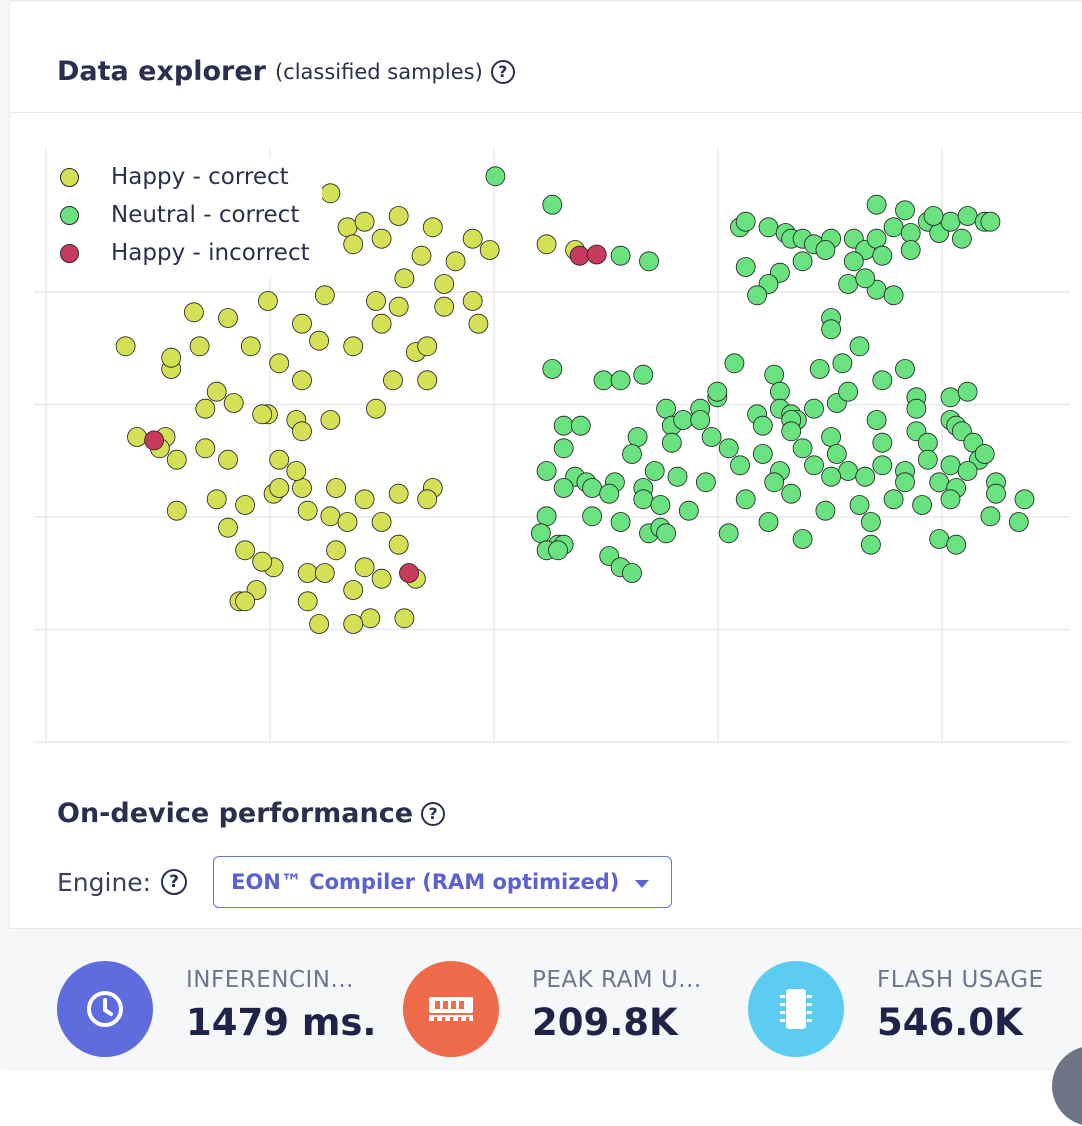 The image size is (1082, 1126). What do you see at coordinates (174, 882) in the screenshot?
I see `question-circle-icon: ?` at bounding box center [174, 882].